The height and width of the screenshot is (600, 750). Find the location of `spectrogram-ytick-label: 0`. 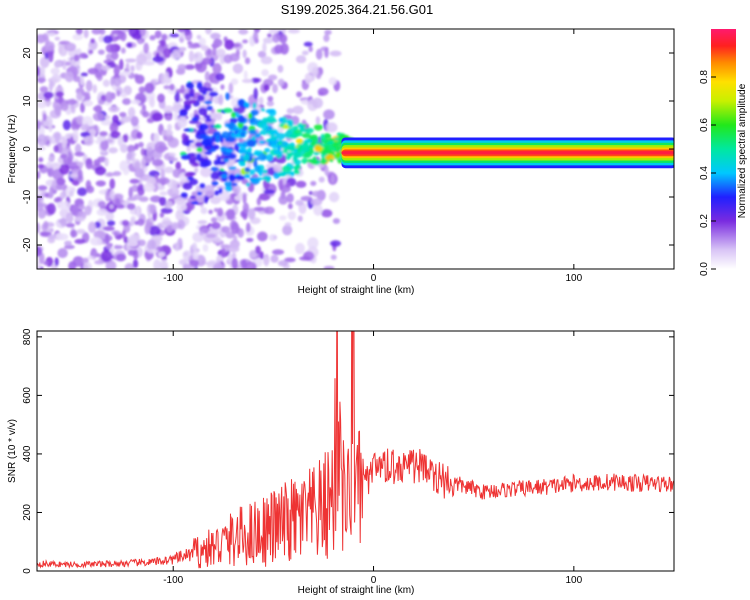

spectrogram-ytick-label: 0 is located at coordinates (27, 149).